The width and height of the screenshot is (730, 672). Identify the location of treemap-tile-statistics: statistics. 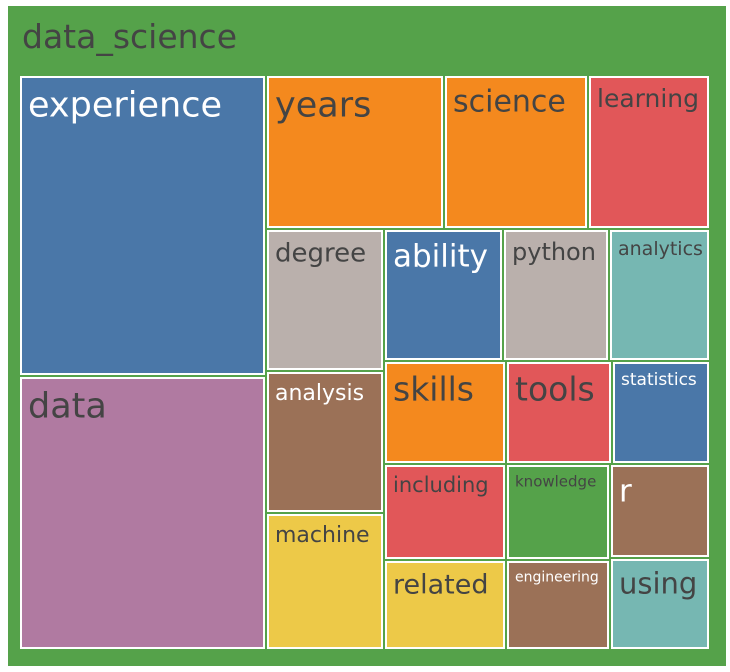
(661, 412).